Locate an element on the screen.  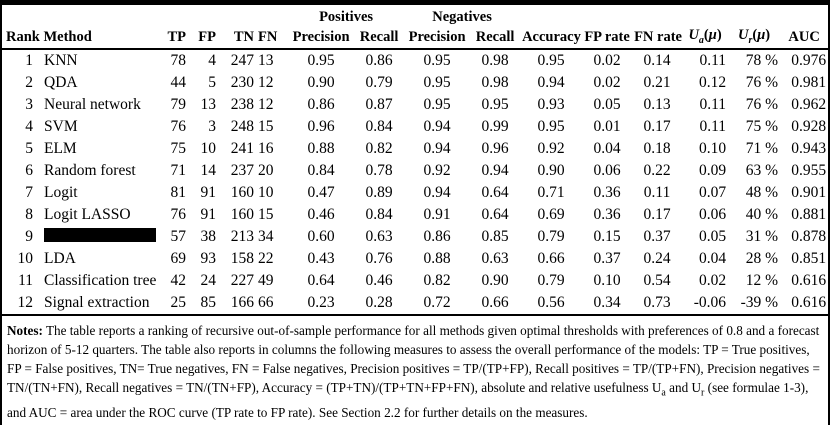
cell-method: Classification tree is located at coordinates (100, 280).